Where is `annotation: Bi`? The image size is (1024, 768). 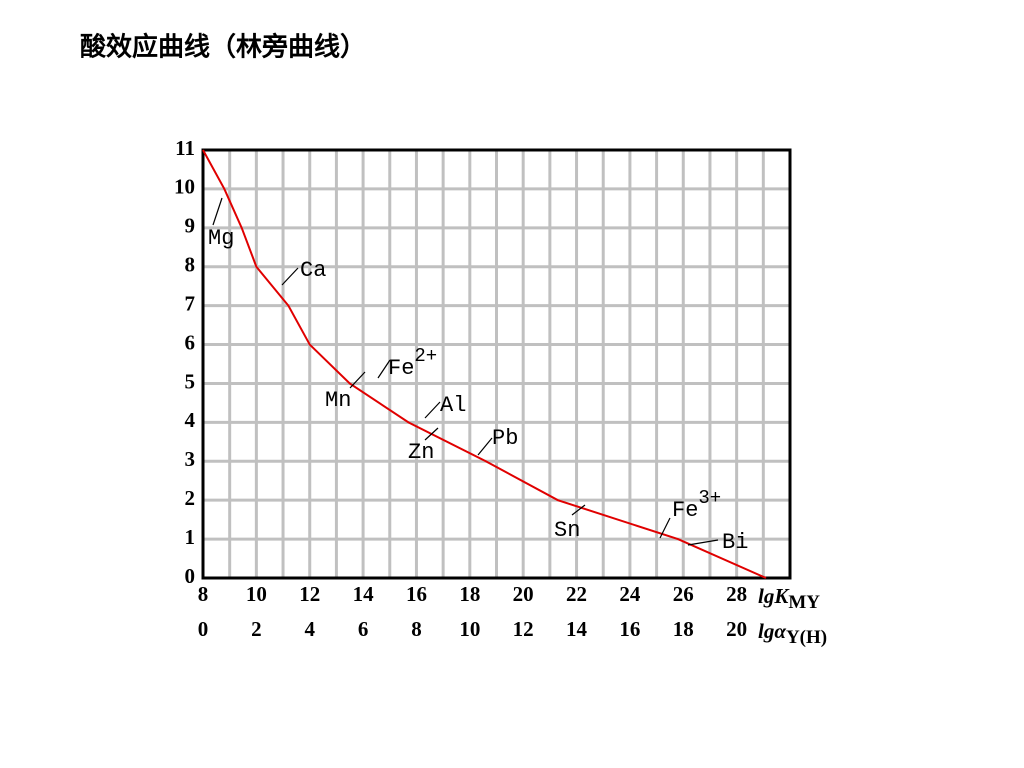 annotation: Bi is located at coordinates (735, 542).